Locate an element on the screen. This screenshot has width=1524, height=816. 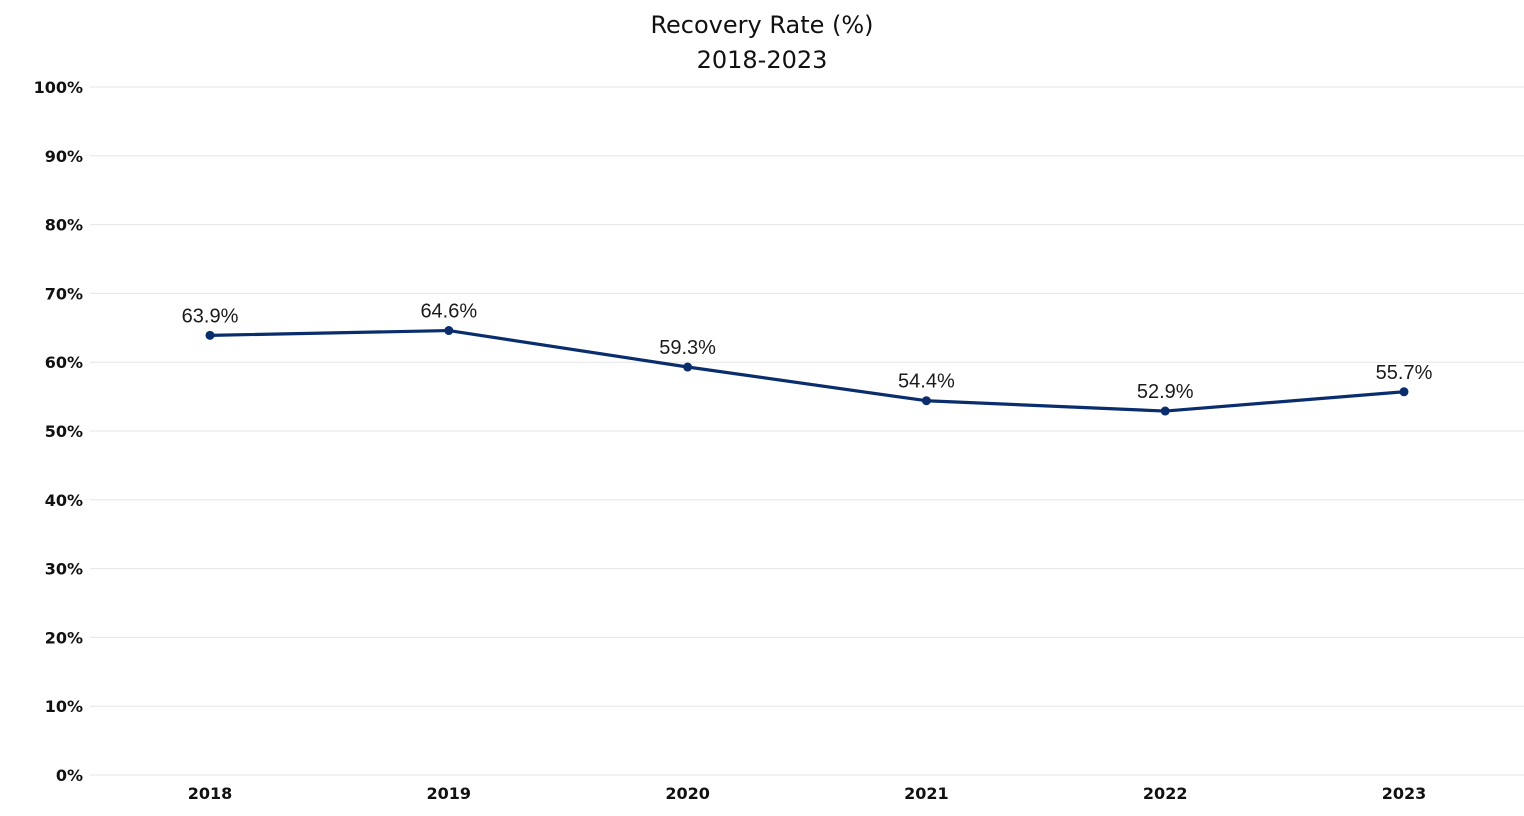
y-tick-label: 80% is located at coordinates (64, 225).